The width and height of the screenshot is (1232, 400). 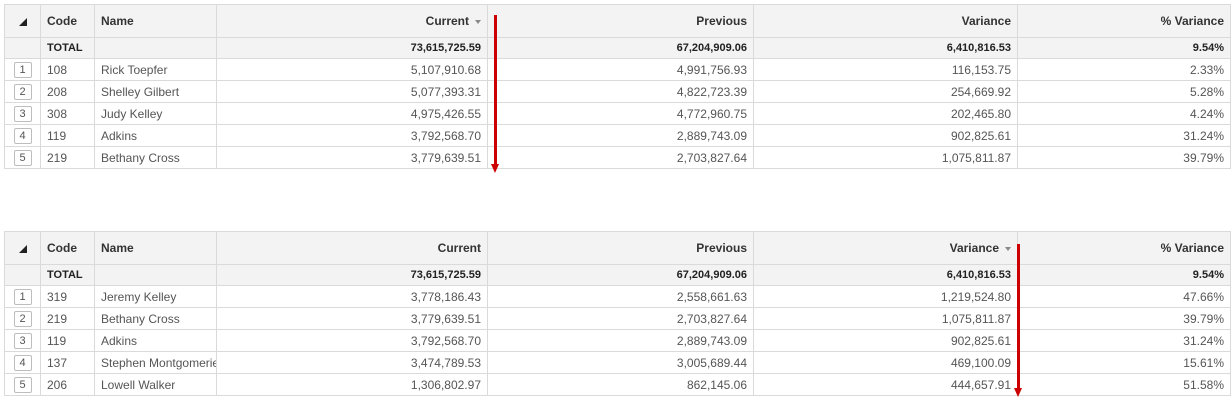 What do you see at coordinates (1124, 362) in the screenshot?
I see `pct-variance-cell: 15.61%` at bounding box center [1124, 362].